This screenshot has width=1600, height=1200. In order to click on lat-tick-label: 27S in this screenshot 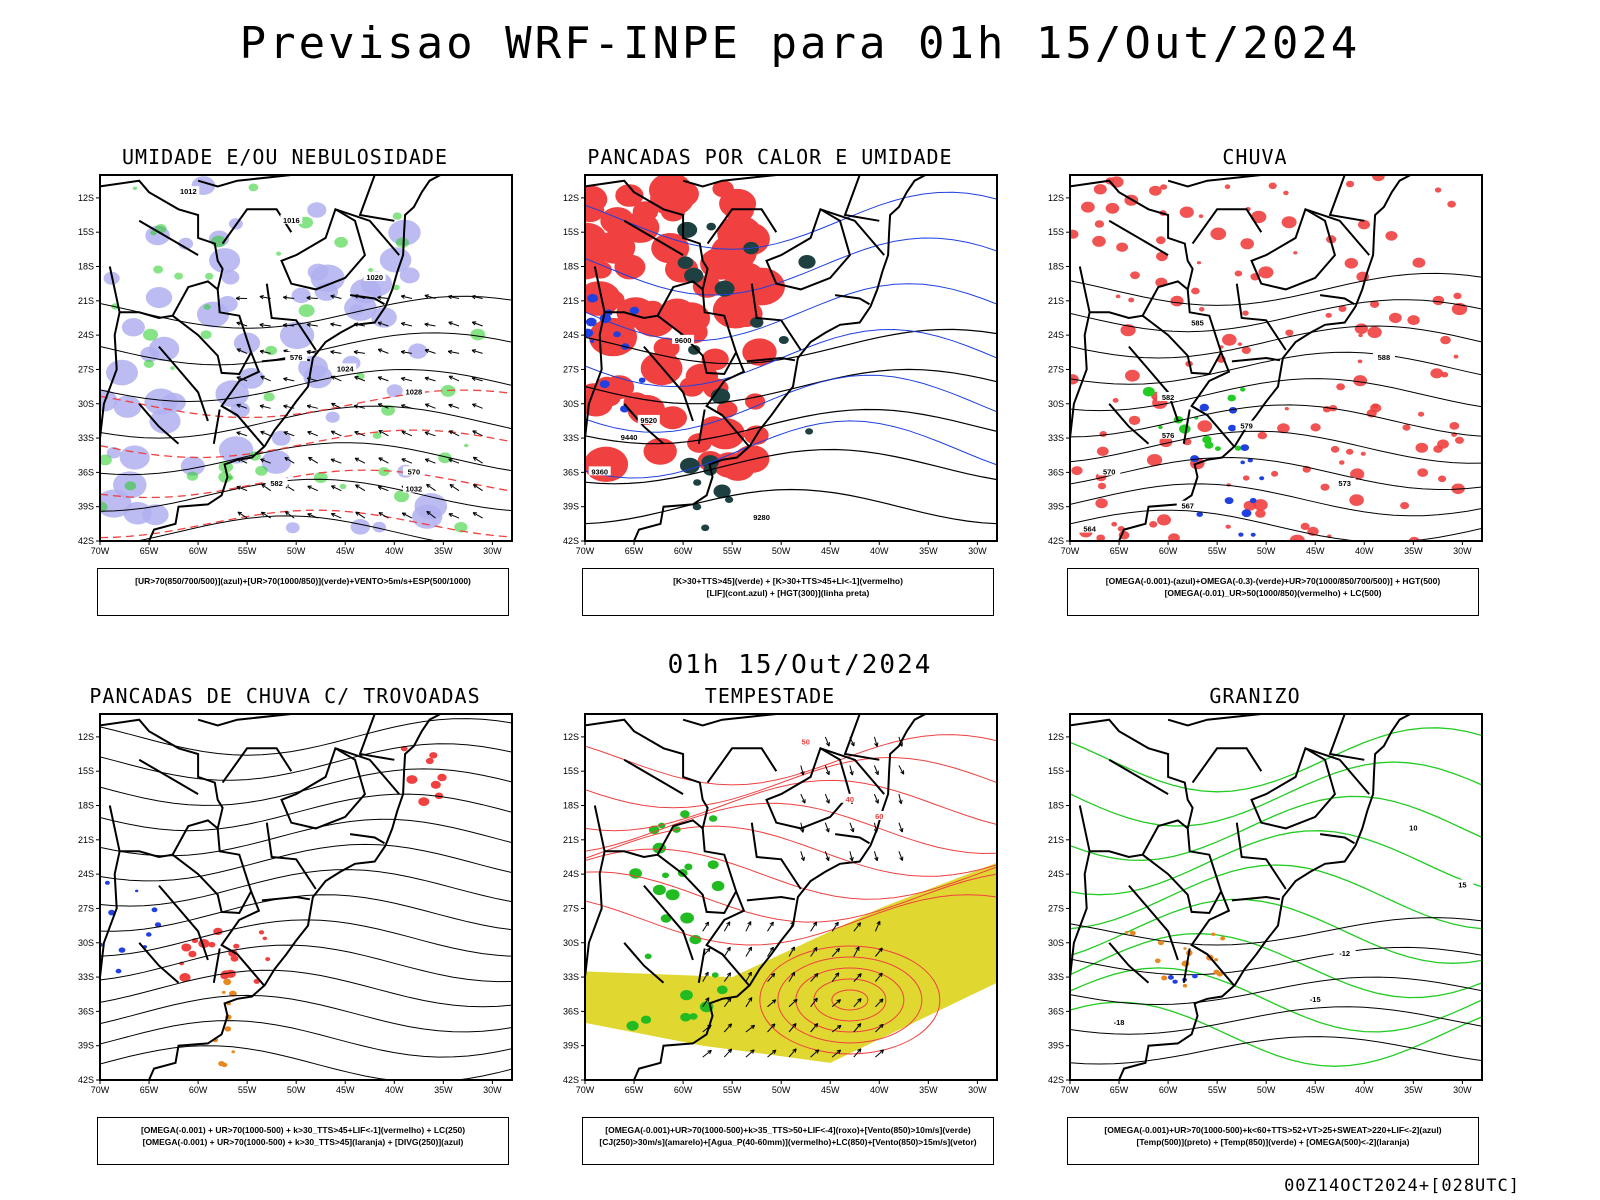, I will do `click(1056, 908)`.